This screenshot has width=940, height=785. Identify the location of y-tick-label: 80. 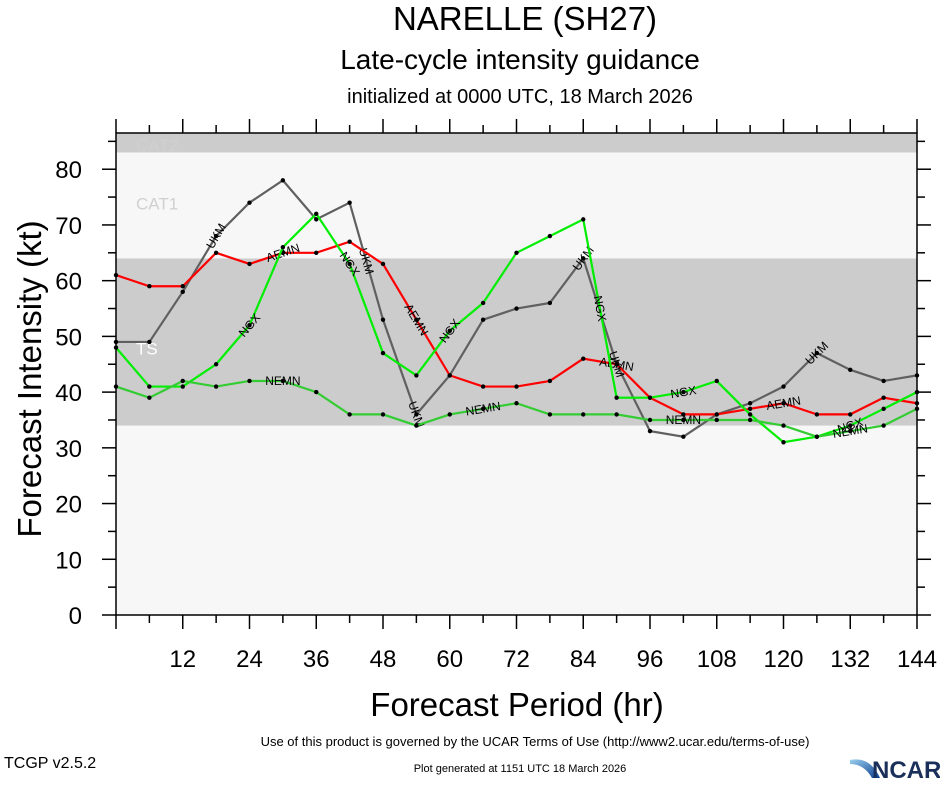
(68, 170).